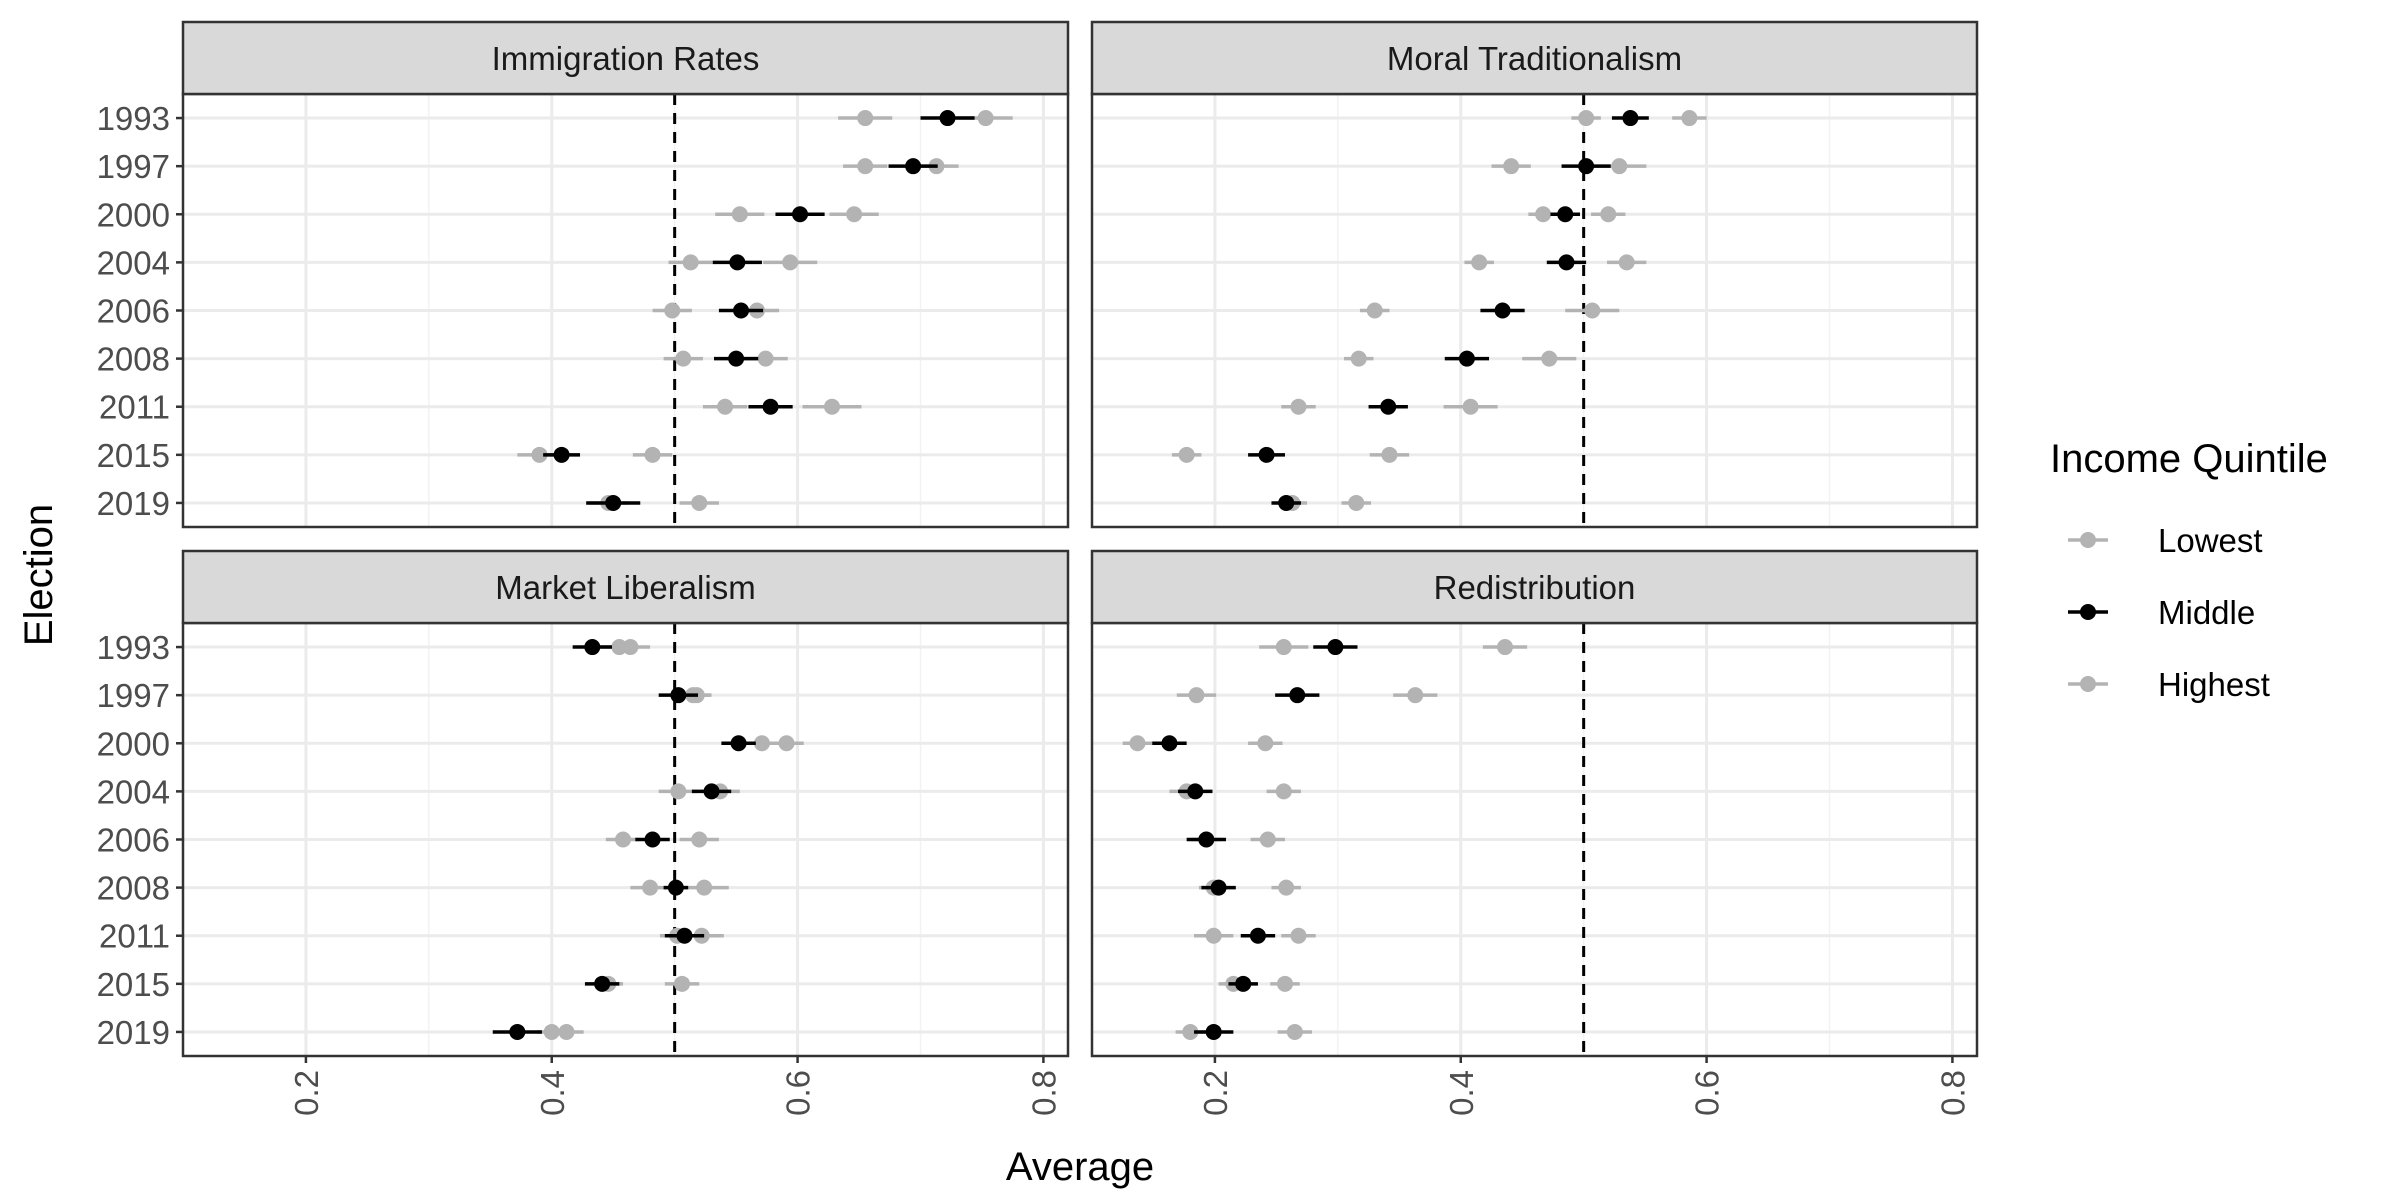 The width and height of the screenshot is (2400, 1200). What do you see at coordinates (626, 58) in the screenshot?
I see `strip-title: Immigration Rates` at bounding box center [626, 58].